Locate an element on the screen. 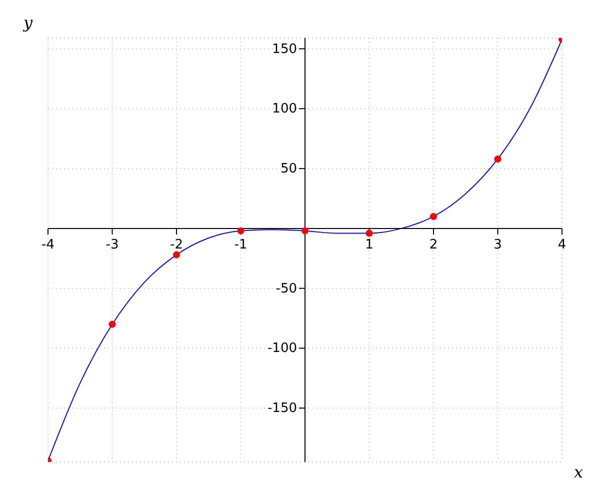 This screenshot has height=500, width=600. x-tick-label: 3 is located at coordinates (498, 244).